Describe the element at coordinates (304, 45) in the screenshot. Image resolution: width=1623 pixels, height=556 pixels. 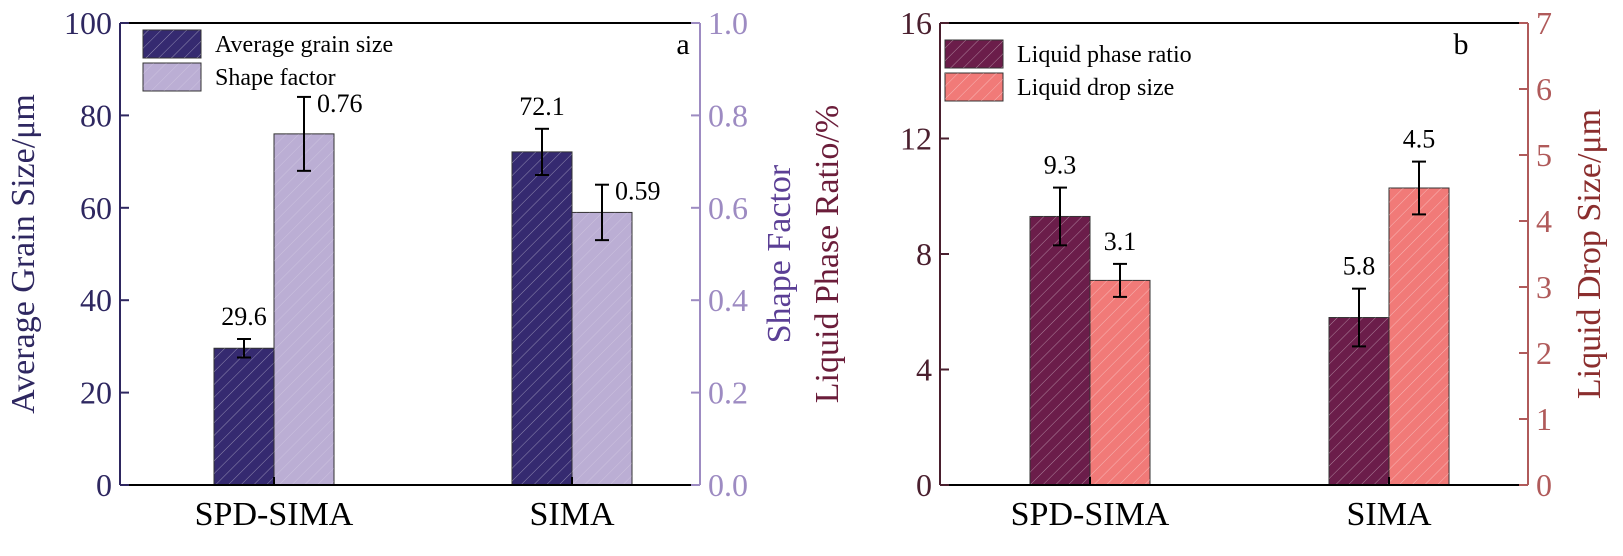
I see `legend-label: Average grain size` at that location.